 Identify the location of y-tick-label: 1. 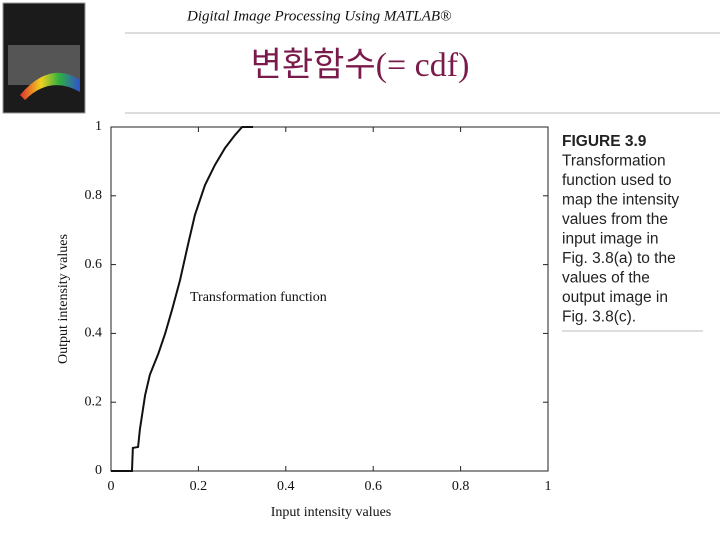
(98, 126).